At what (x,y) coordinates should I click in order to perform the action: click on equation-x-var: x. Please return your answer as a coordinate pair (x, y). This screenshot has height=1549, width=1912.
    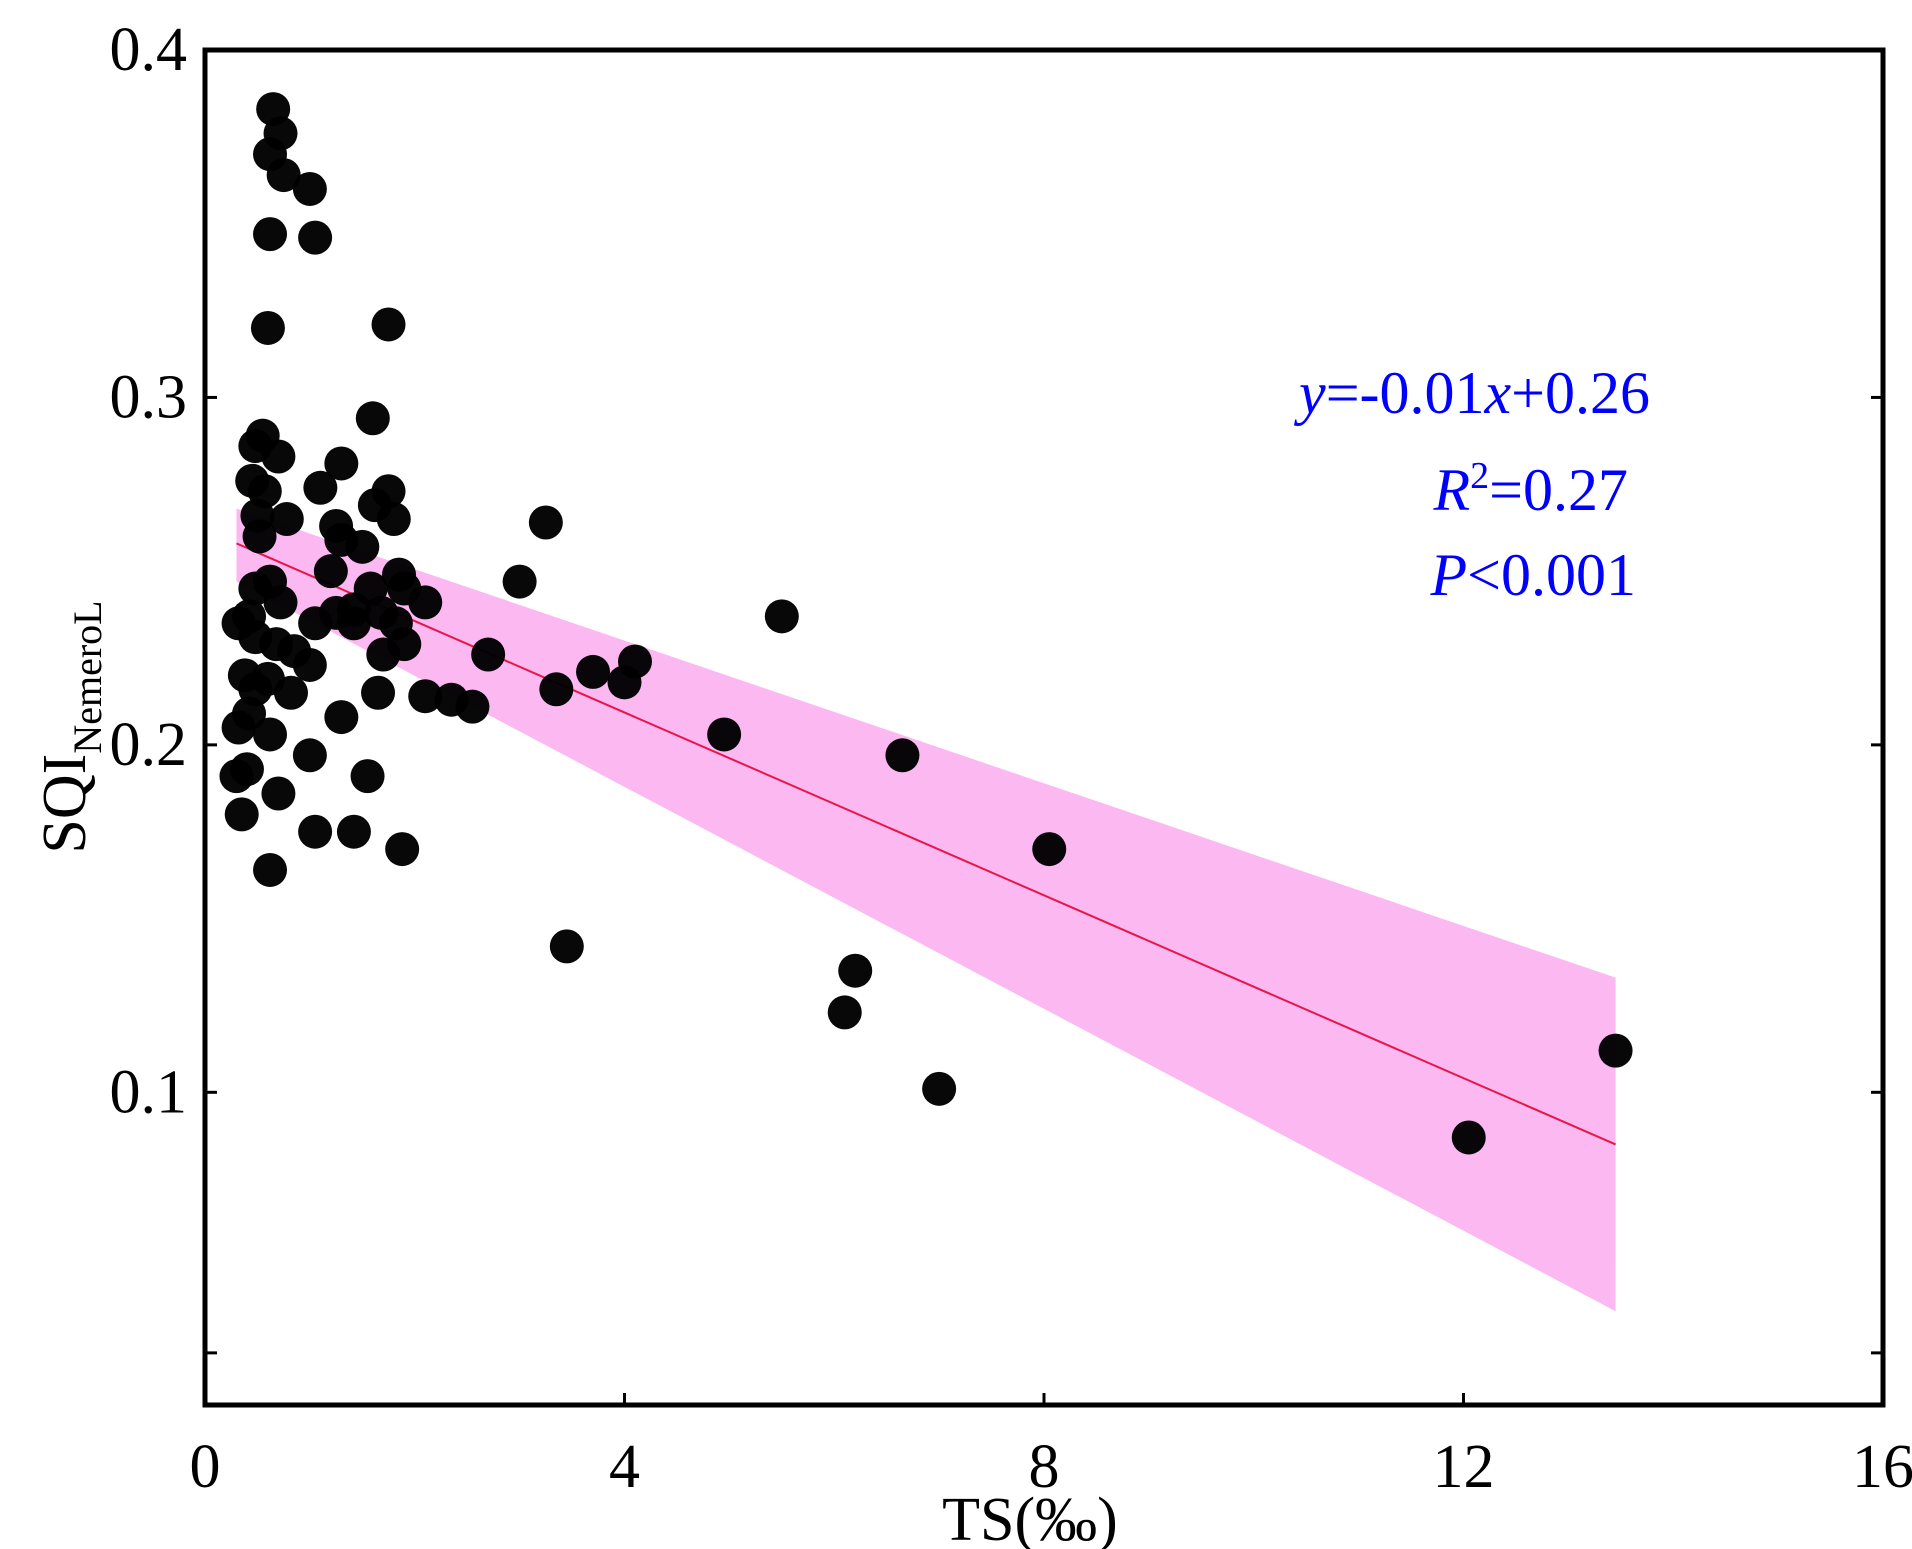
    Looking at the image, I should click on (1498, 393).